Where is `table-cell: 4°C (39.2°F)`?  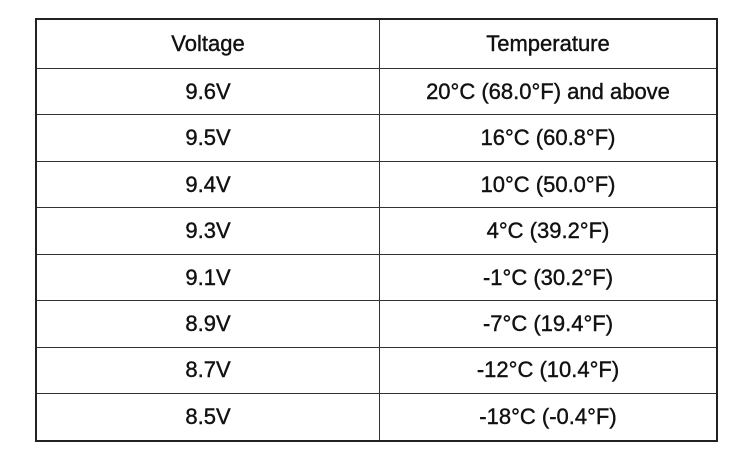 table-cell: 4°C (39.2°F) is located at coordinates (548, 231).